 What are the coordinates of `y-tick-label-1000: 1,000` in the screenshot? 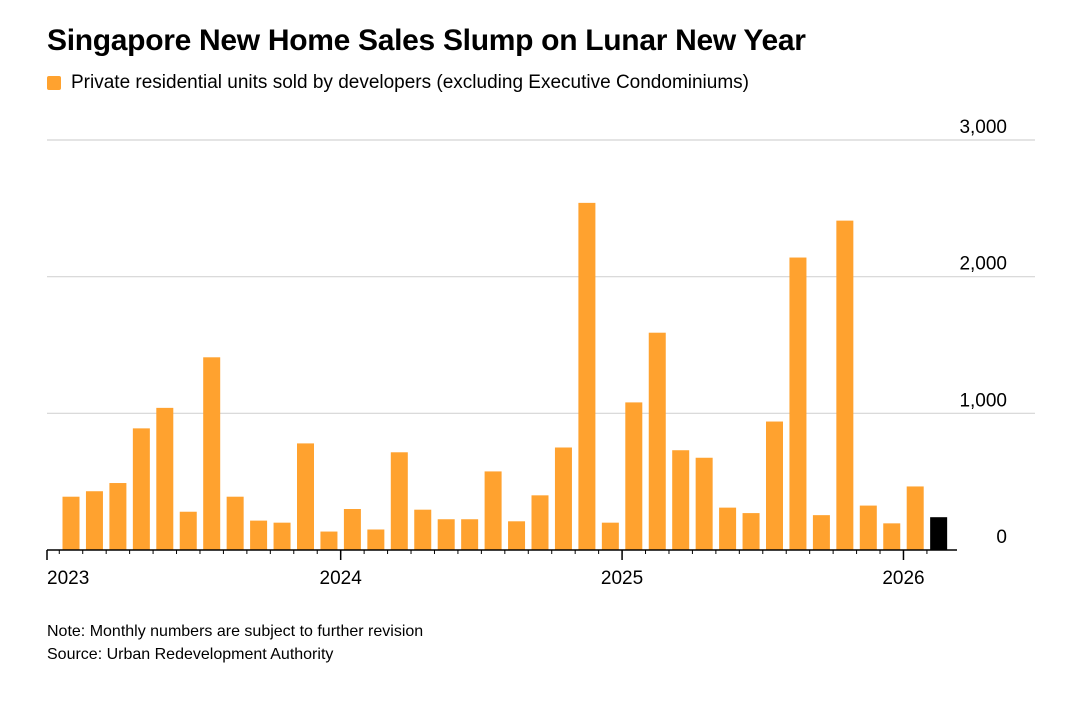 It's located at (983, 400).